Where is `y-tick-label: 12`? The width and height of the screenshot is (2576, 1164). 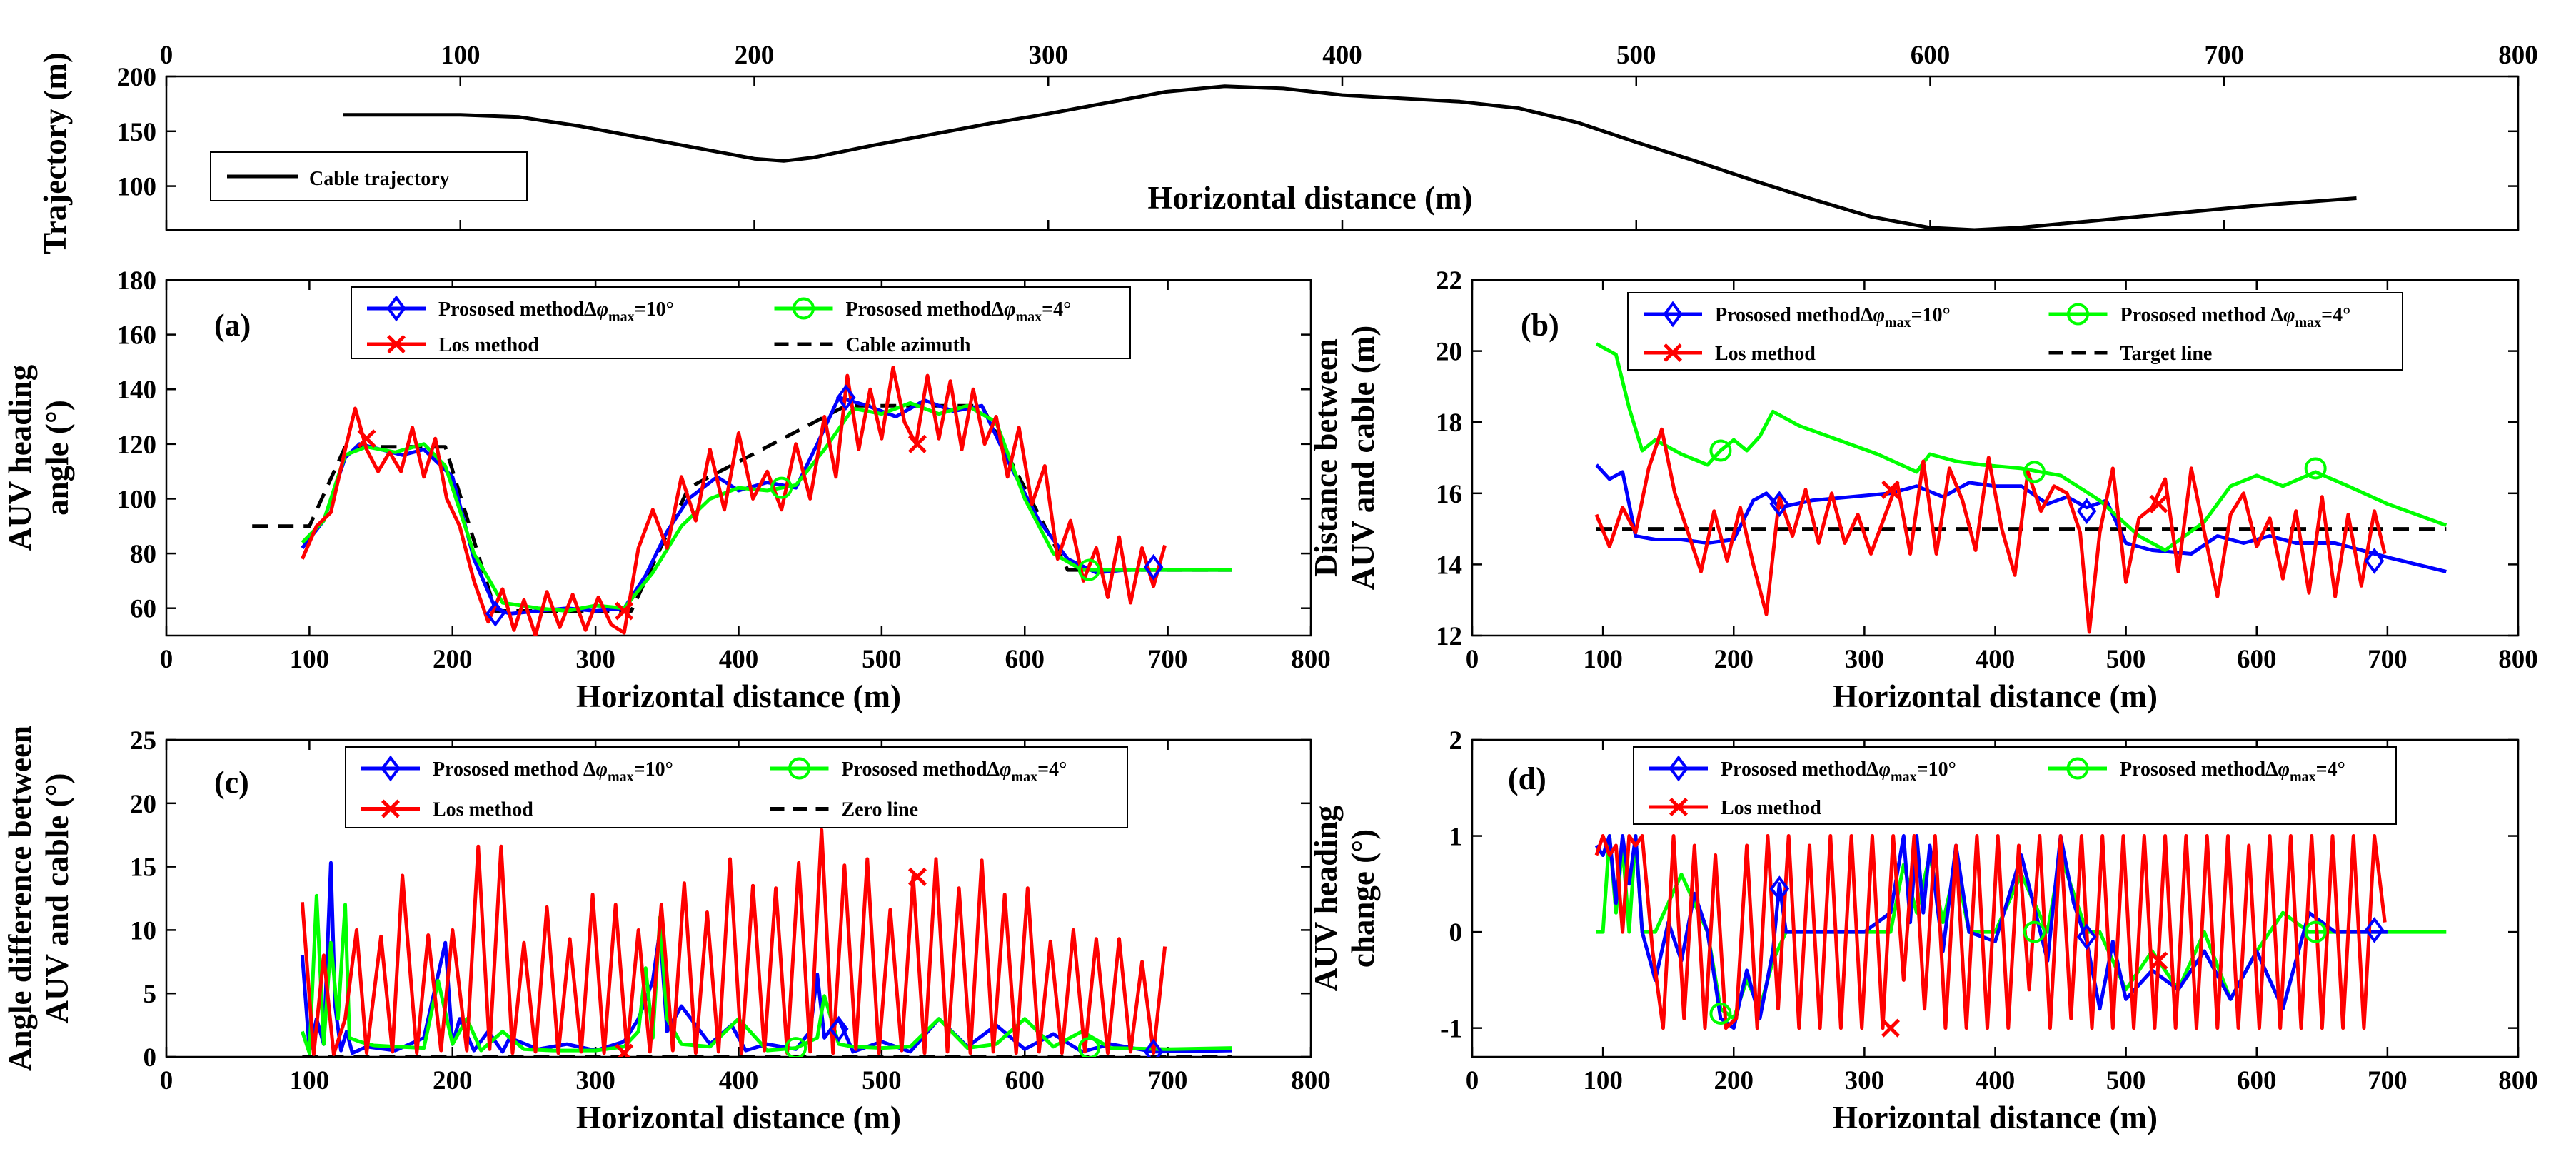
y-tick-label: 12 is located at coordinates (1449, 636).